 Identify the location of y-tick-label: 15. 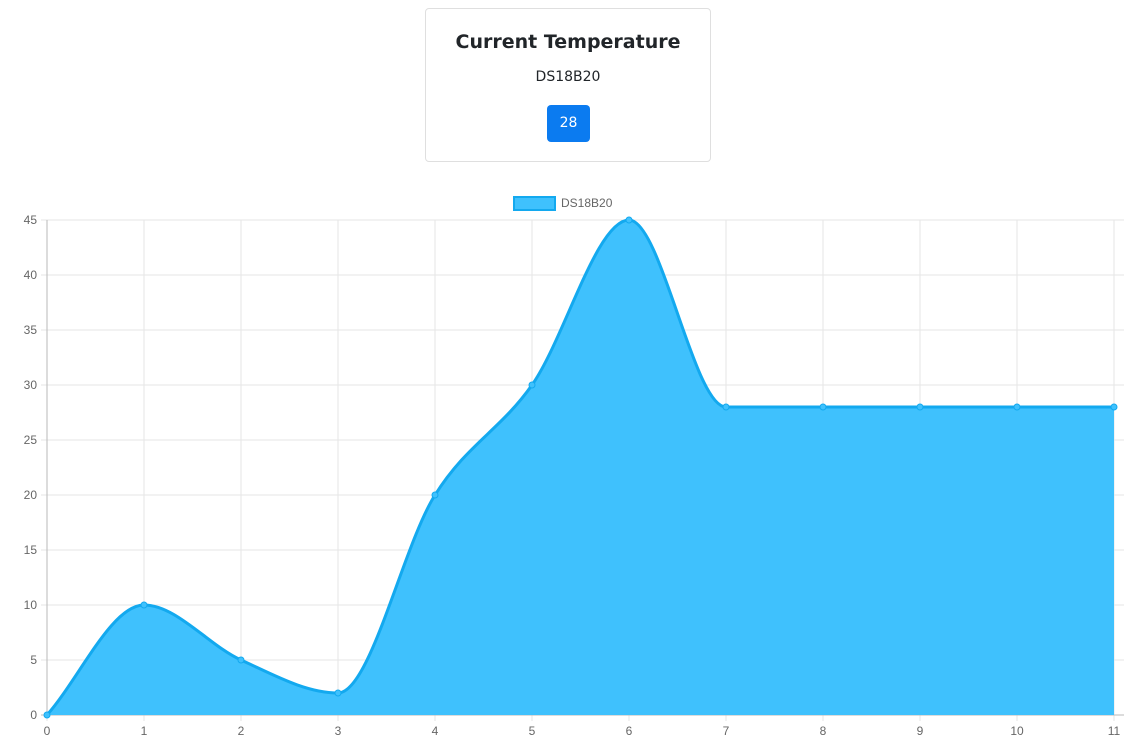
(31, 550).